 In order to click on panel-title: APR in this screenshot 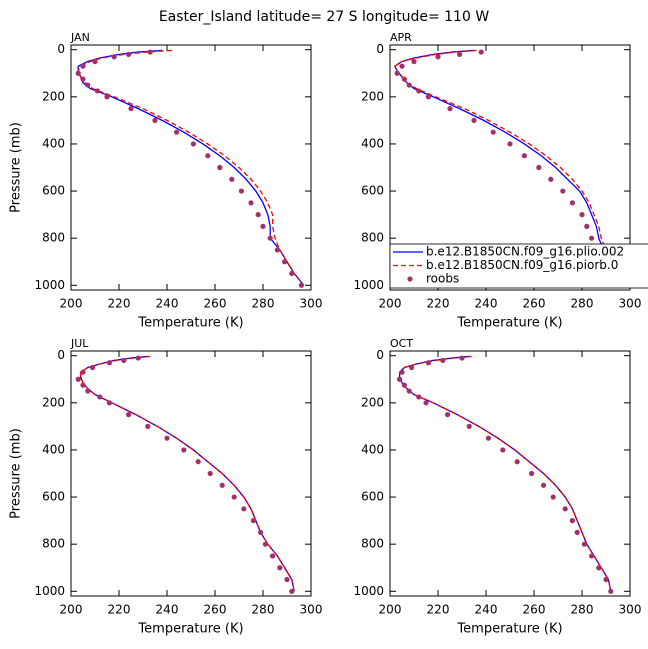, I will do `click(401, 37)`.